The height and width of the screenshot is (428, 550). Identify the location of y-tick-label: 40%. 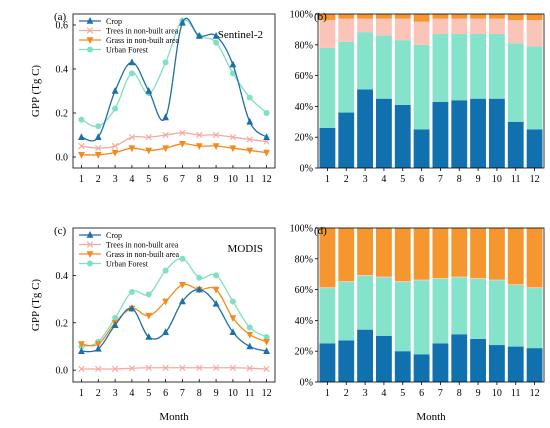
(304, 321).